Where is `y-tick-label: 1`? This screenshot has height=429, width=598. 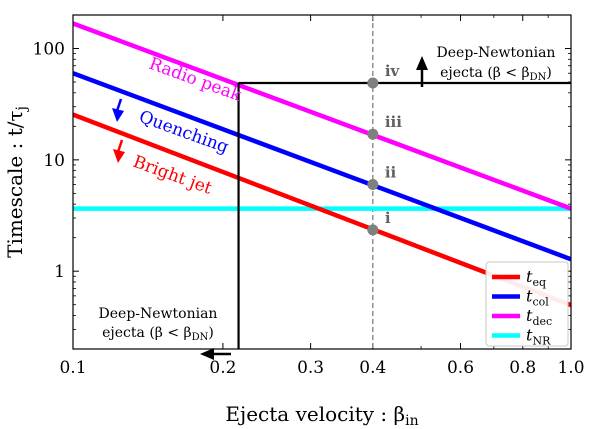 y-tick-label: 1 is located at coordinates (59, 272).